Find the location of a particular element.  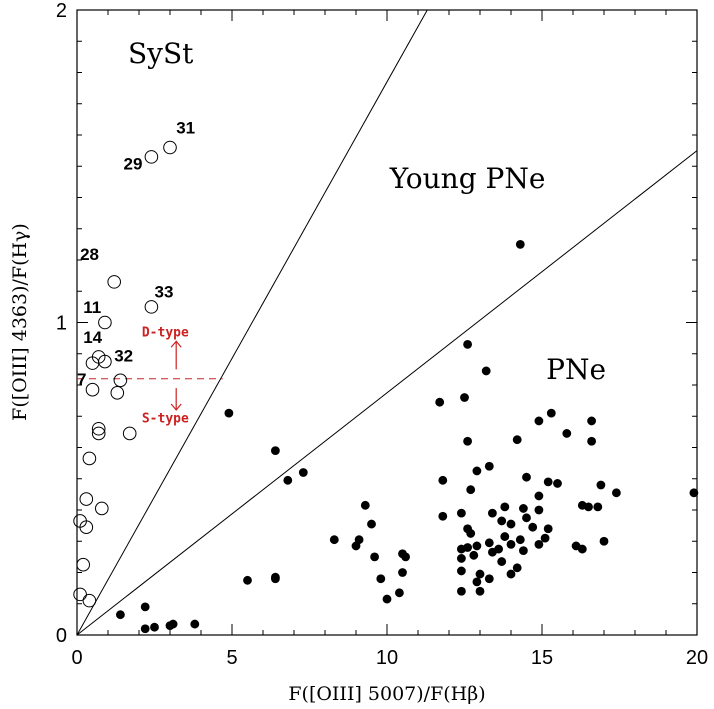

region-label: Young PNe is located at coordinates (467, 178).